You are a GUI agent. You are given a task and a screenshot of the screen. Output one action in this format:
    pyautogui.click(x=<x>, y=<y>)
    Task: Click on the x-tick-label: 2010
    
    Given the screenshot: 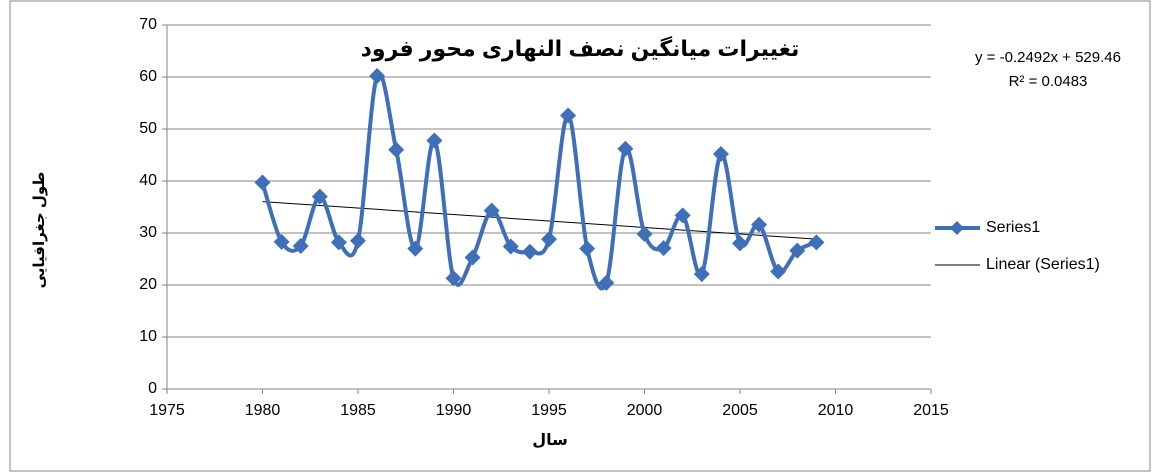 What is the action you would take?
    pyautogui.click(x=836, y=410)
    